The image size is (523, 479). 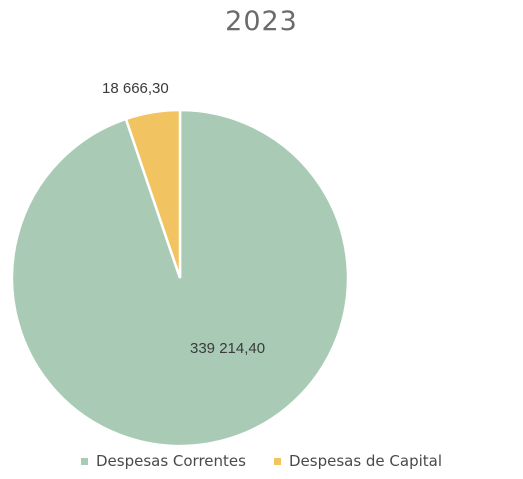 I want to click on pie-slice-despesas-de-capital, so click(x=153, y=193).